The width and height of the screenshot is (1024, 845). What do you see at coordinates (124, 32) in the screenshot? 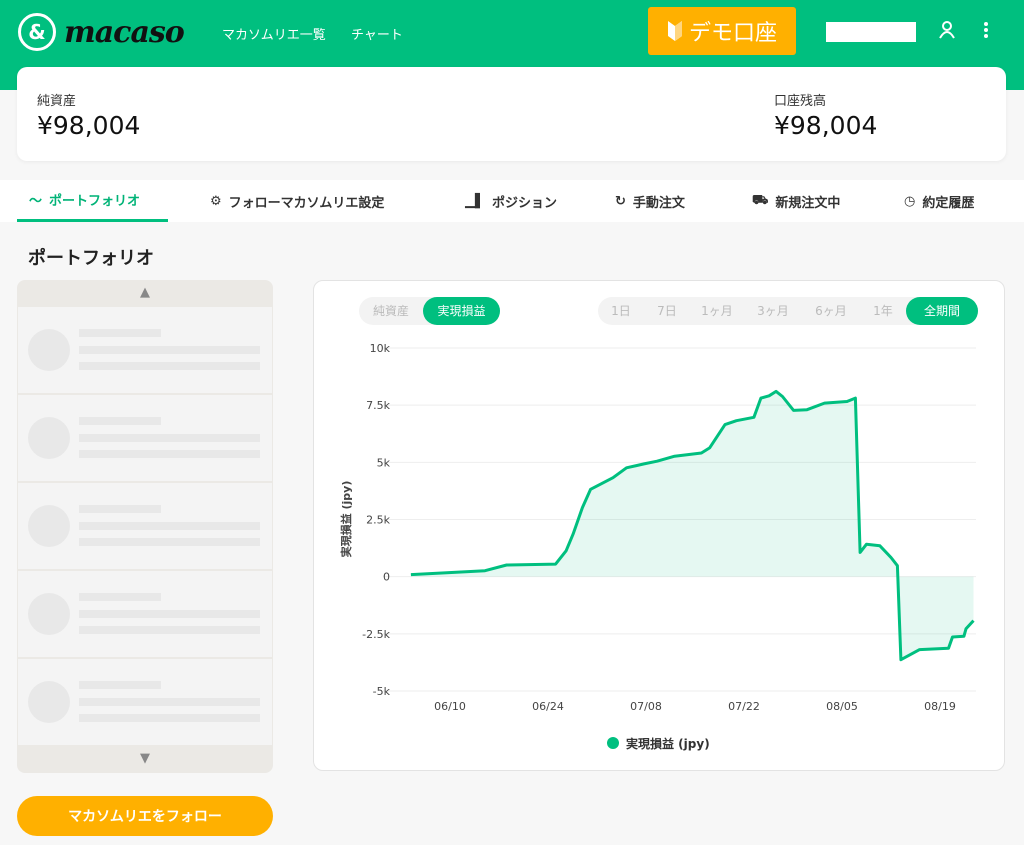
I see `logo-text: macaso` at bounding box center [124, 32].